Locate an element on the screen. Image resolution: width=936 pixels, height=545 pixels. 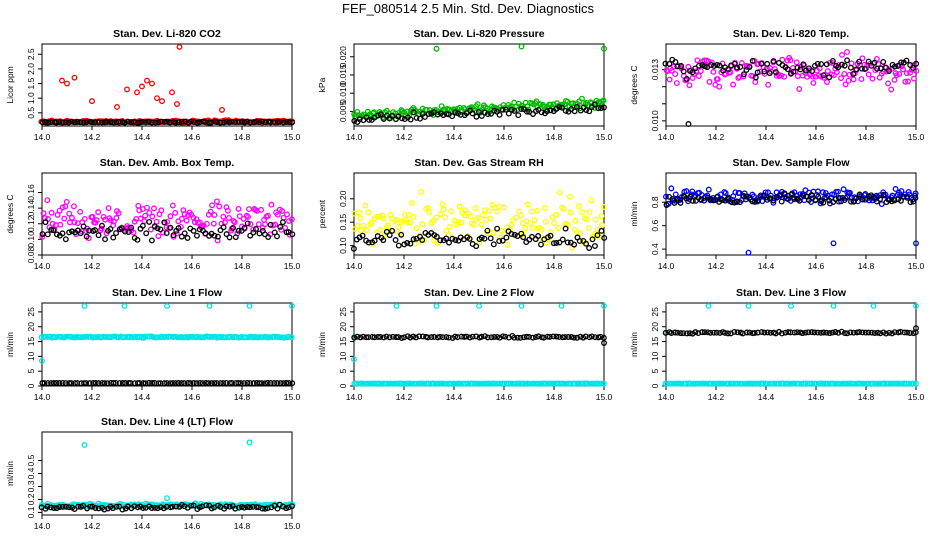
data-point-outlier is located at coordinates (354, 359).